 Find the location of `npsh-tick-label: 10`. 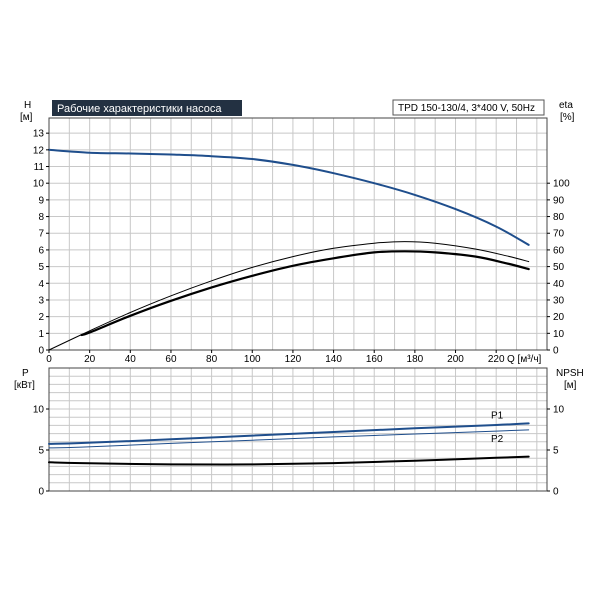

npsh-tick-label: 10 is located at coordinates (559, 410).